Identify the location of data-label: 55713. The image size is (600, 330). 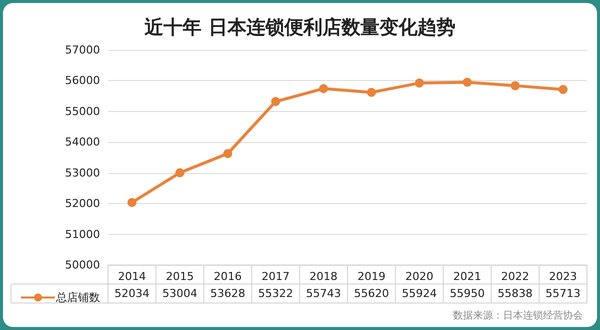
(563, 293).